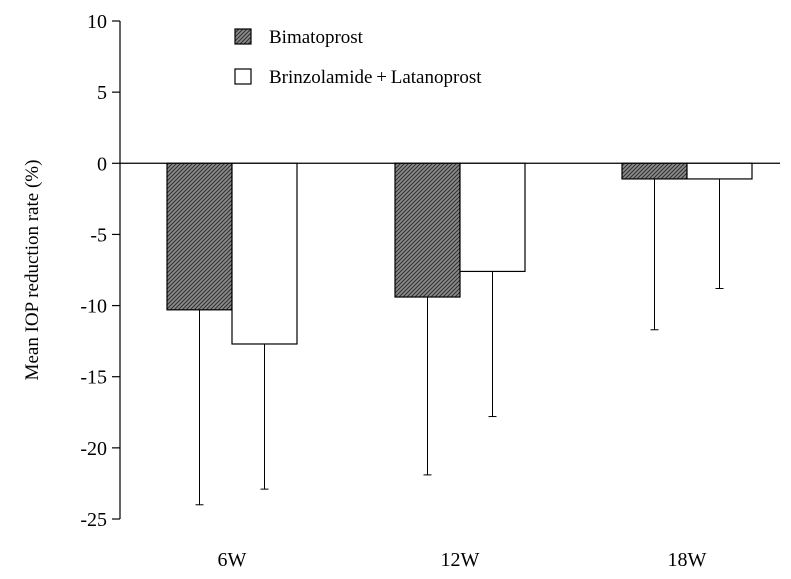  I want to click on bar-brinzolamide-latanoprost-12W, so click(492, 217).